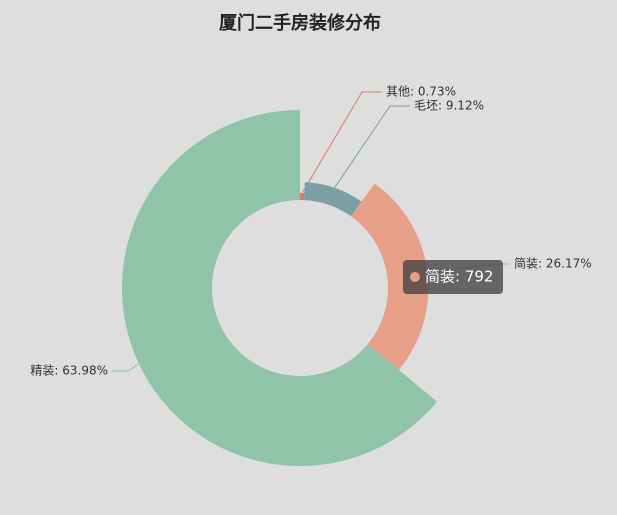  I want to click on tooltip-marker, so click(415, 277).